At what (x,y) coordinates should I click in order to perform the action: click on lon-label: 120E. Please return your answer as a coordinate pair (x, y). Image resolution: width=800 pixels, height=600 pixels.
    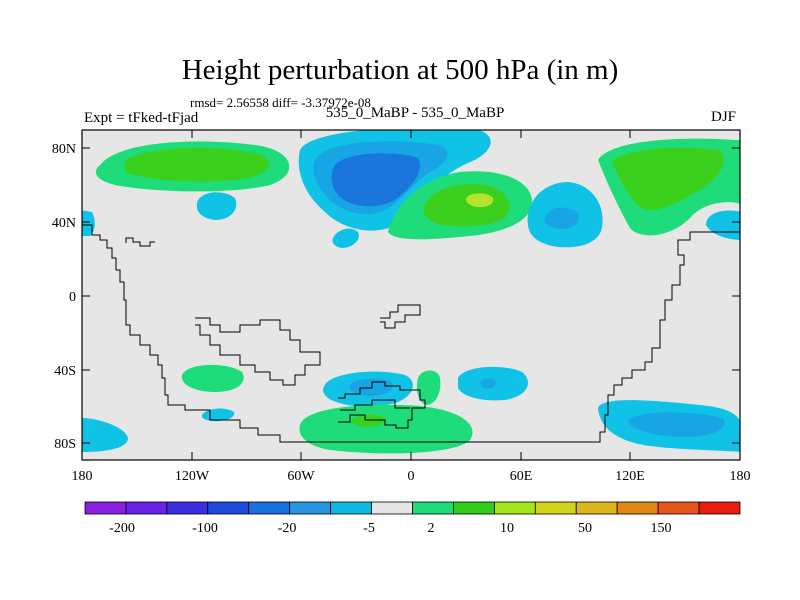
    Looking at the image, I should click on (630, 476).